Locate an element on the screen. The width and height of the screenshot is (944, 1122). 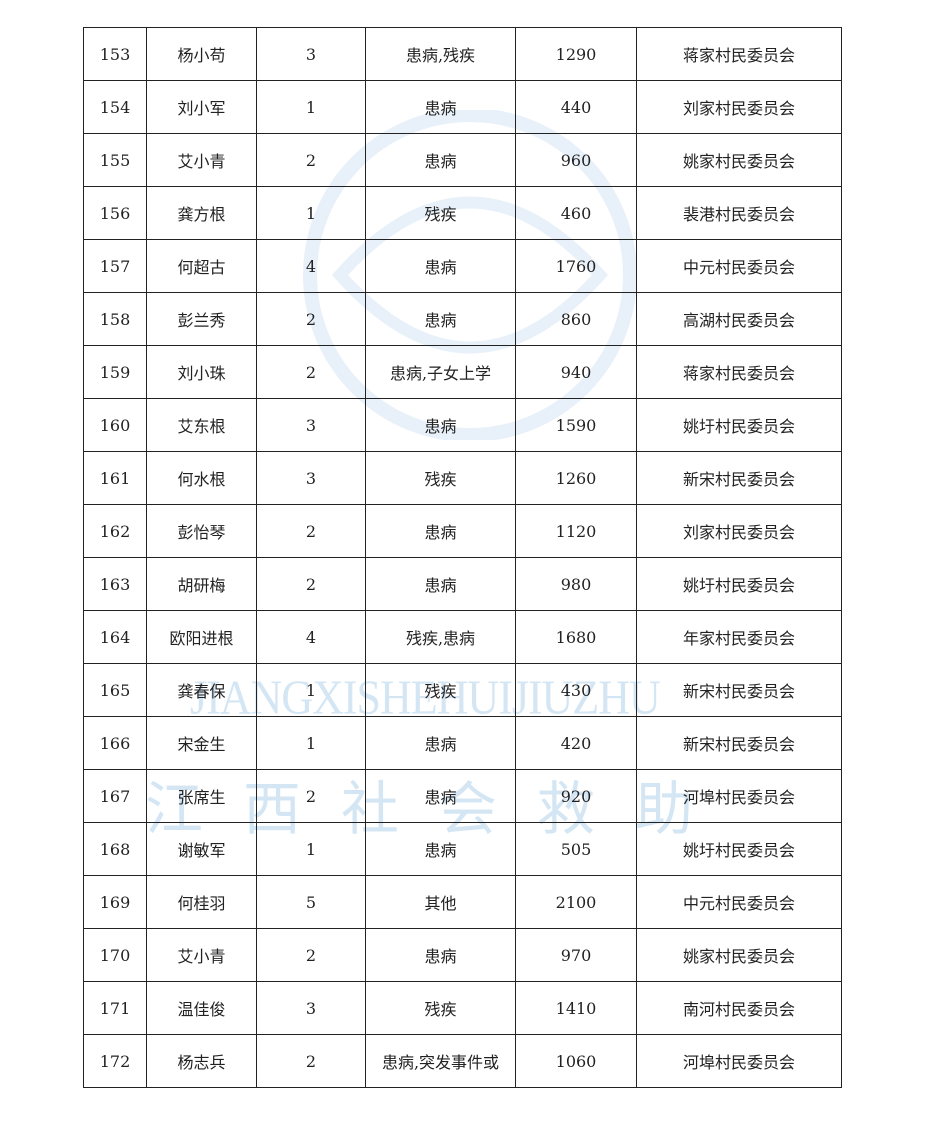
row-number-cell: 153 is located at coordinates (115, 54).